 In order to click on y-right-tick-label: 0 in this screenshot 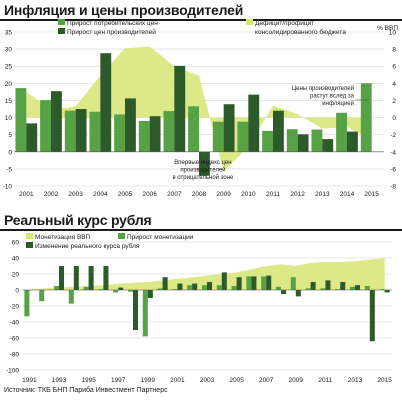, I will do `click(394, 118)`.